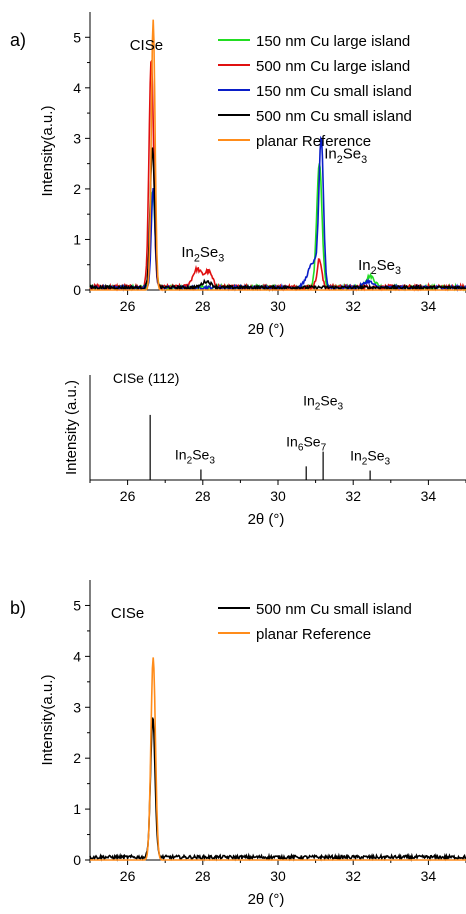  Describe the element at coordinates (334, 91) in the screenshot. I see `legend-entry: 150 nm Cu small island` at that location.